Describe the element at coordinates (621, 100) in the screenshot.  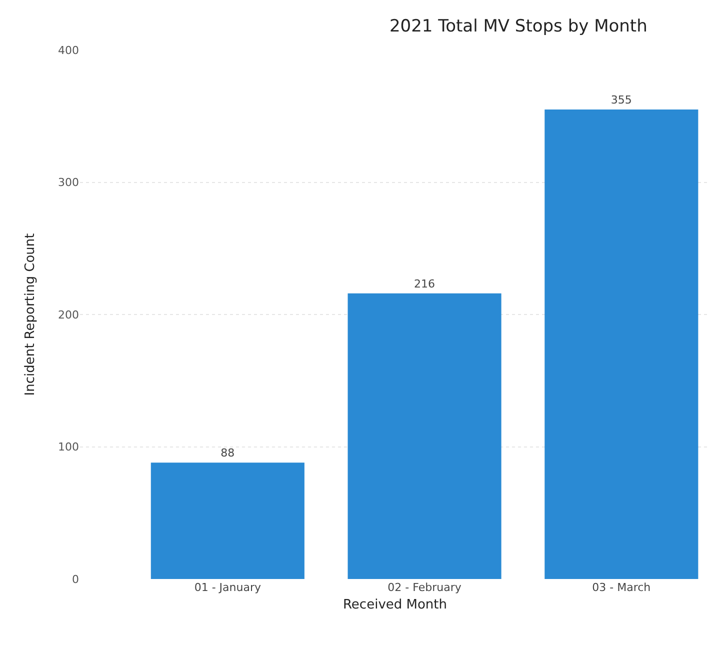
I see `data-label: 355` at that location.